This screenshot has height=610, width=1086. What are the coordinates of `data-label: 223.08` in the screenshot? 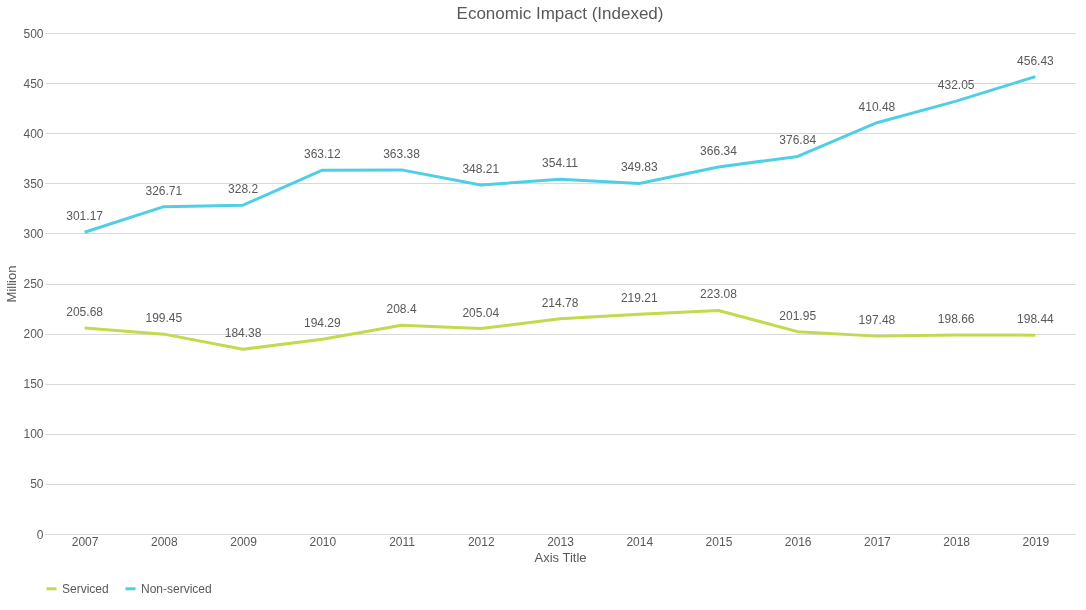 It's located at (719, 294).